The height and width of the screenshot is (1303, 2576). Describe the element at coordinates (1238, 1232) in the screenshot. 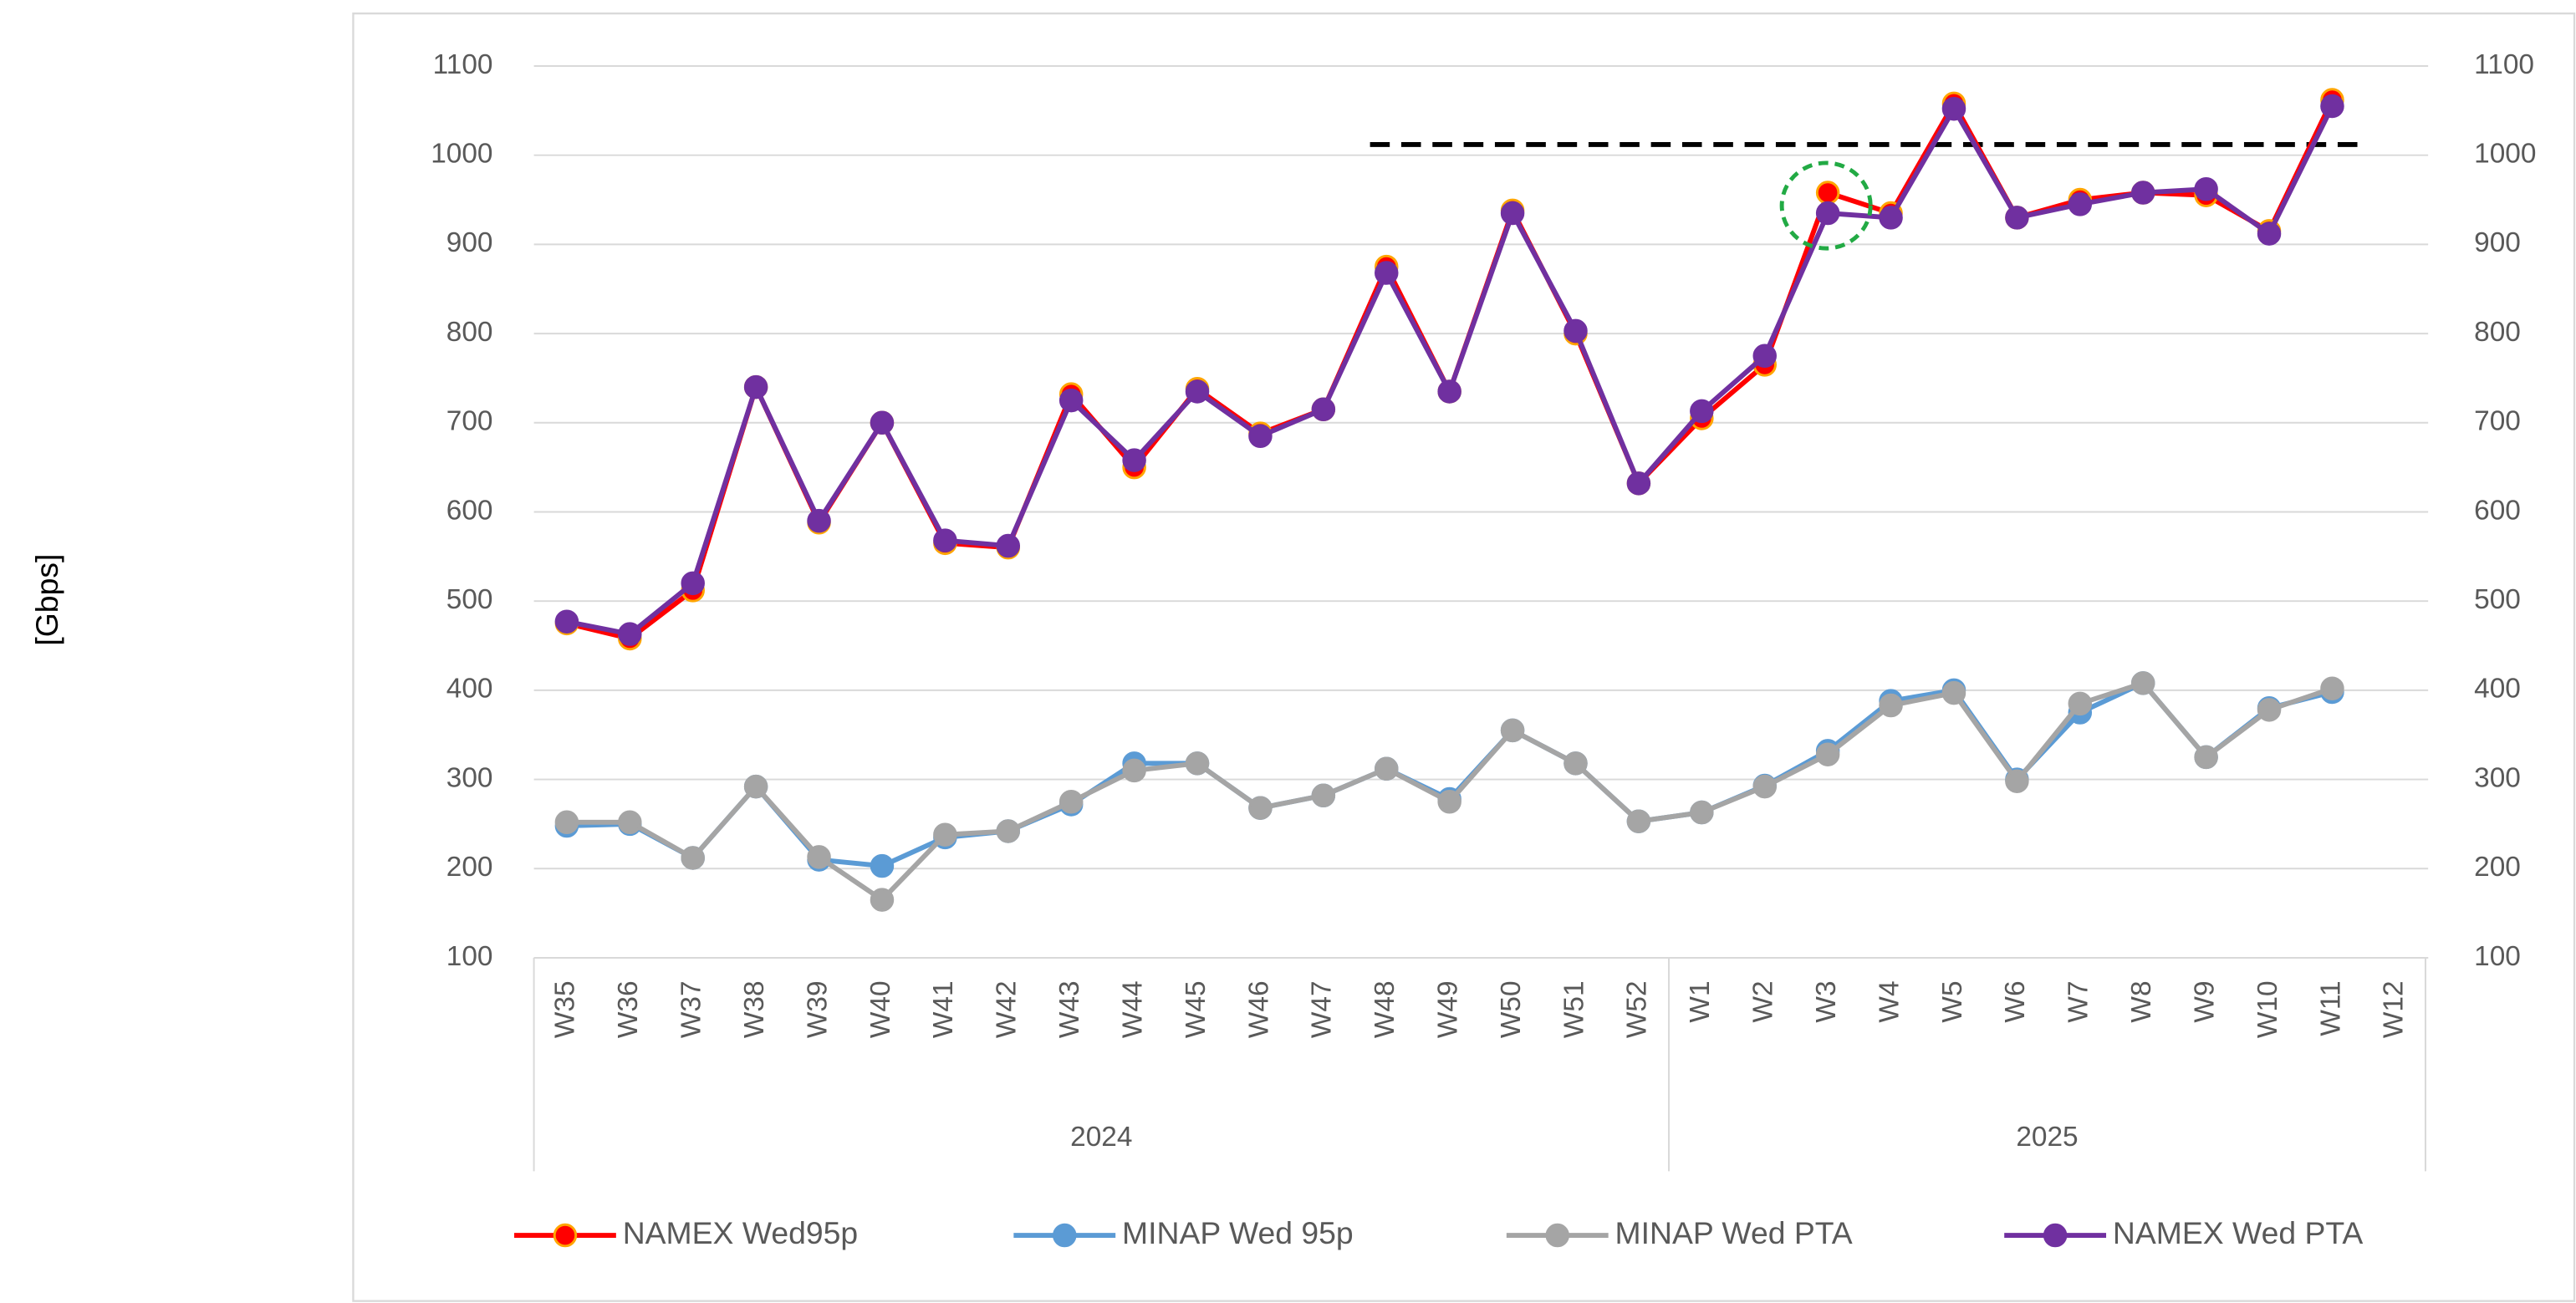

I see `legend-label: MINAP Wed 95p` at that location.